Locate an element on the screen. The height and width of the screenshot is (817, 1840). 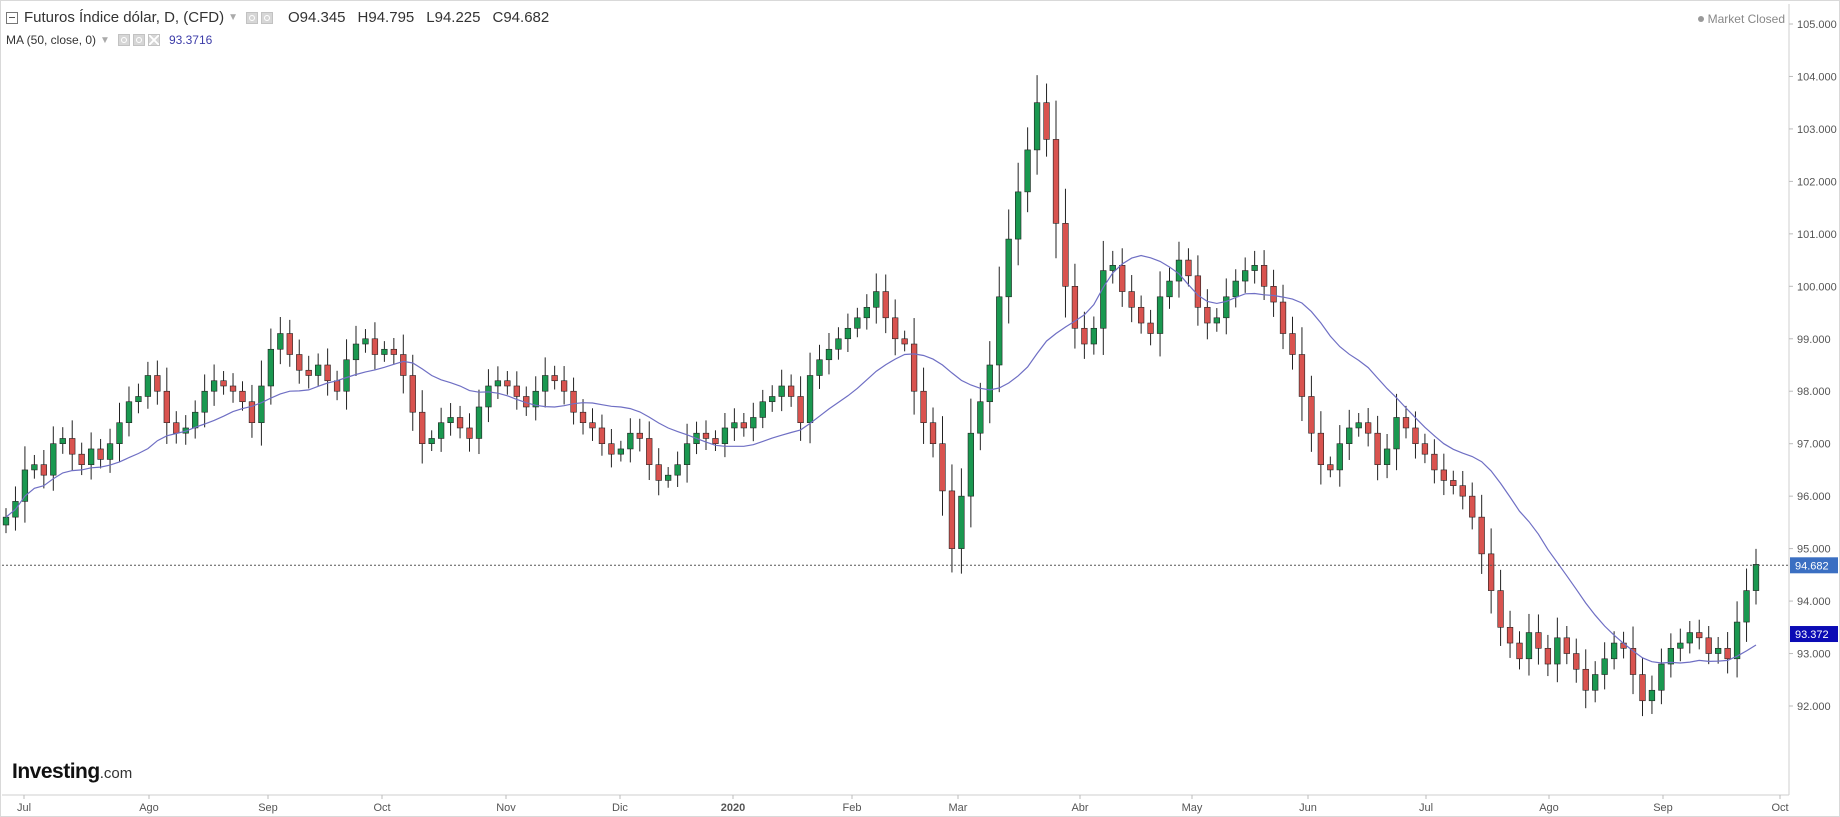
y-tick-label: 100.000 is located at coordinates (1817, 287).